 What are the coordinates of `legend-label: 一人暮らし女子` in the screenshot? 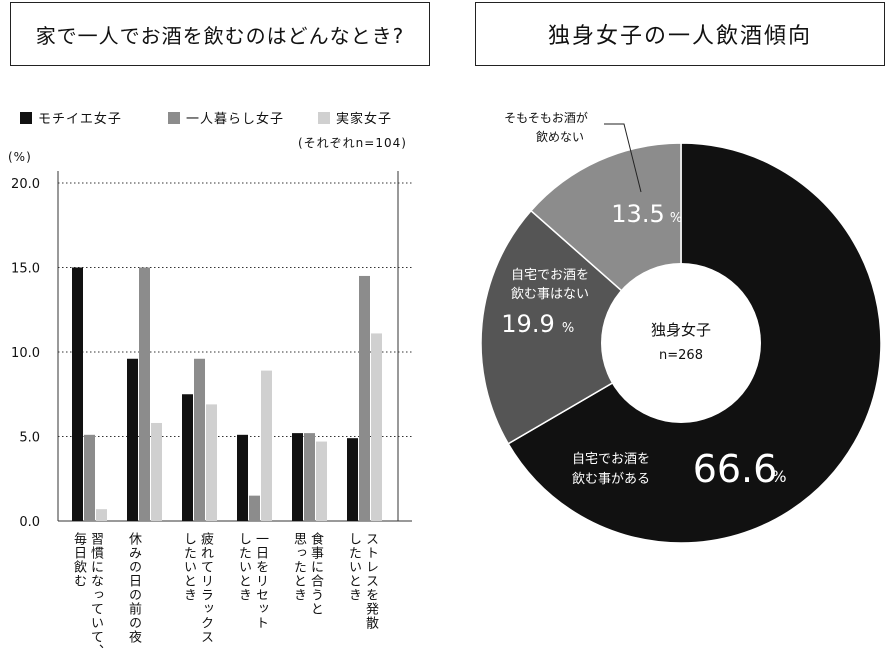 It's located at (235, 119).